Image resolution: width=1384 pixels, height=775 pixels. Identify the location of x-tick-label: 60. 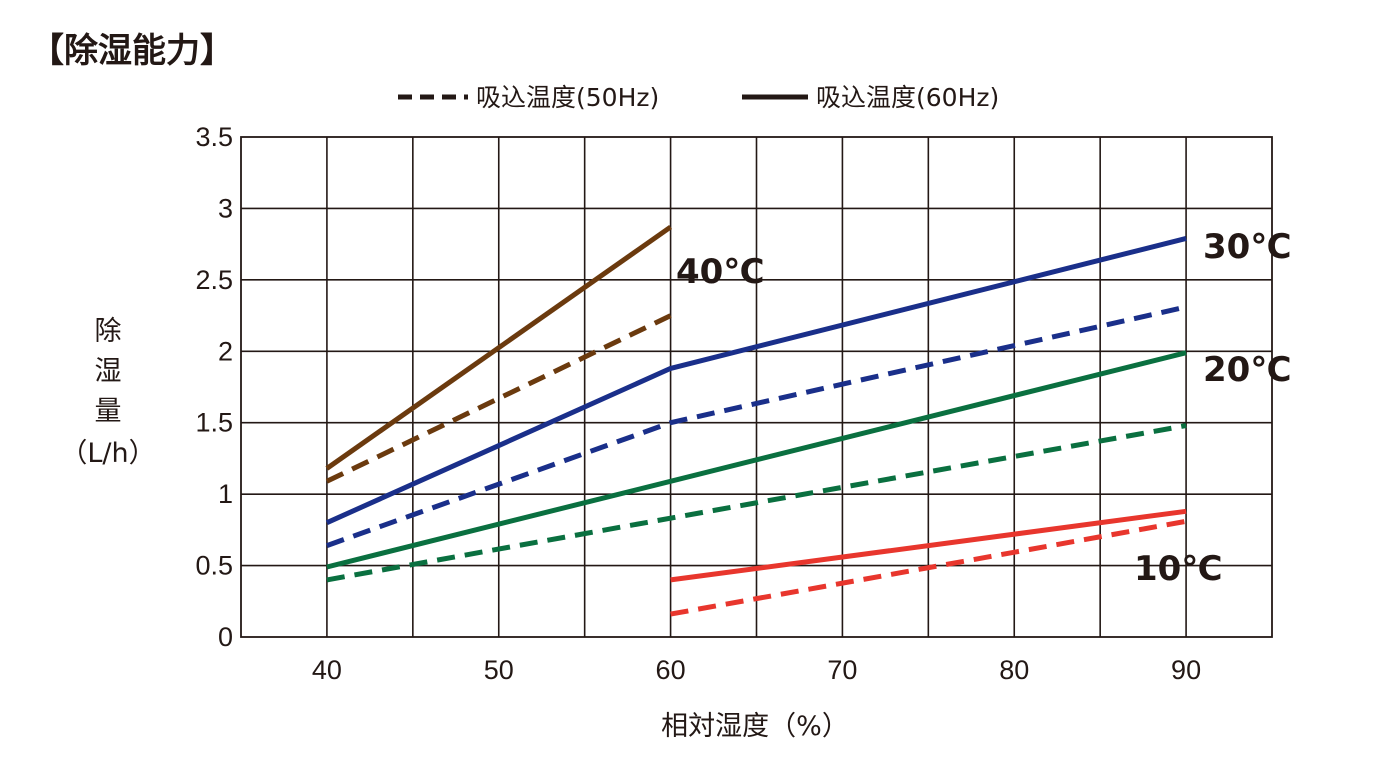
(671, 670).